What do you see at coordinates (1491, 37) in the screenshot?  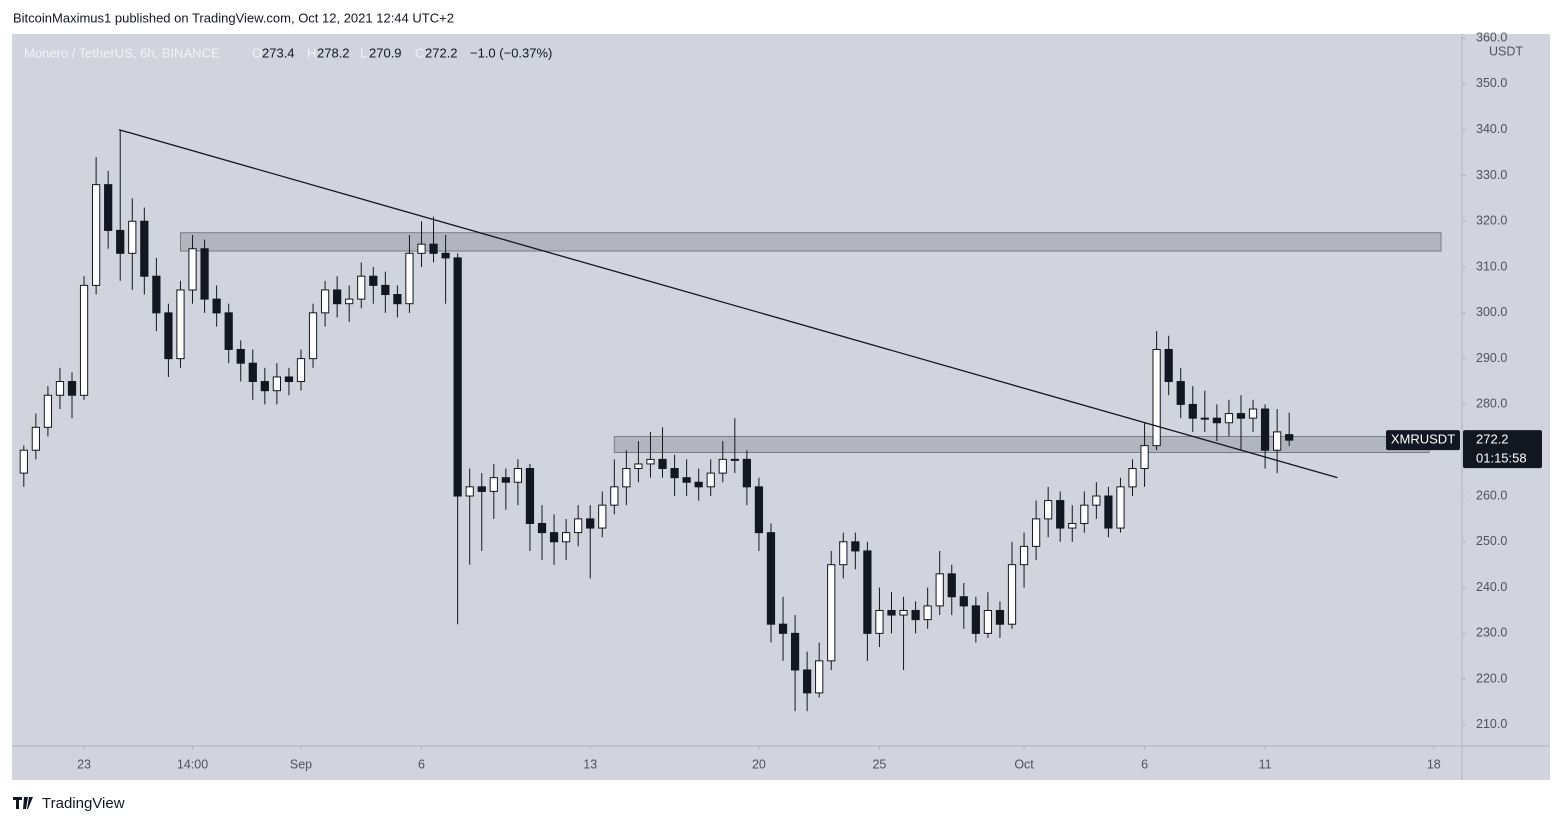 I see `y-tick-label: 360.0` at bounding box center [1491, 37].